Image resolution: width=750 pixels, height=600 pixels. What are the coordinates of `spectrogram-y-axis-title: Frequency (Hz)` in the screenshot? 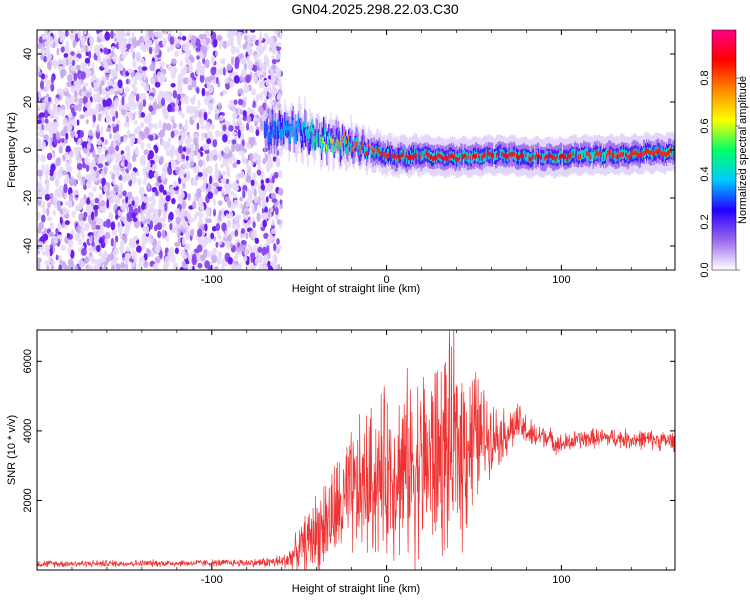 It's located at (12, 150).